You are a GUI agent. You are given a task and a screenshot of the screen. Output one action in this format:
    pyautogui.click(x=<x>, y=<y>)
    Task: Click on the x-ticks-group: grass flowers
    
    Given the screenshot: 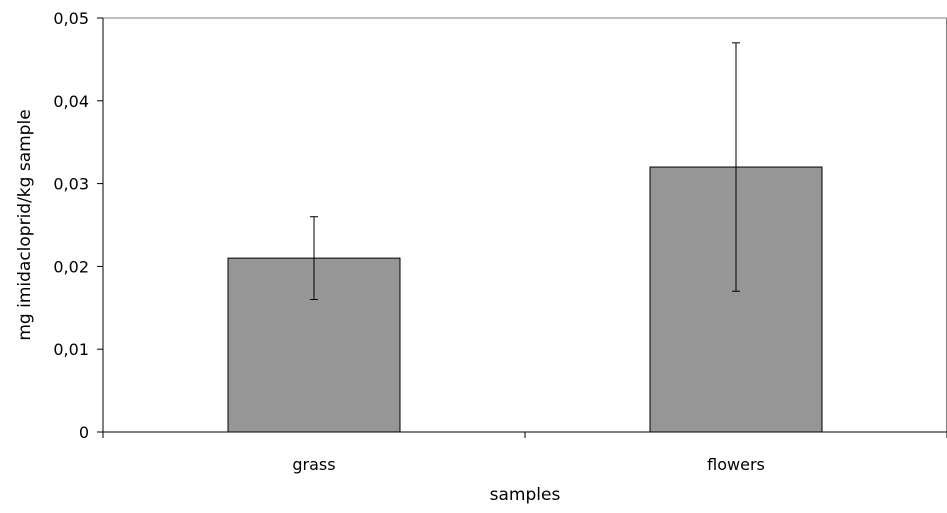 What is the action you would take?
    pyautogui.click(x=524, y=453)
    